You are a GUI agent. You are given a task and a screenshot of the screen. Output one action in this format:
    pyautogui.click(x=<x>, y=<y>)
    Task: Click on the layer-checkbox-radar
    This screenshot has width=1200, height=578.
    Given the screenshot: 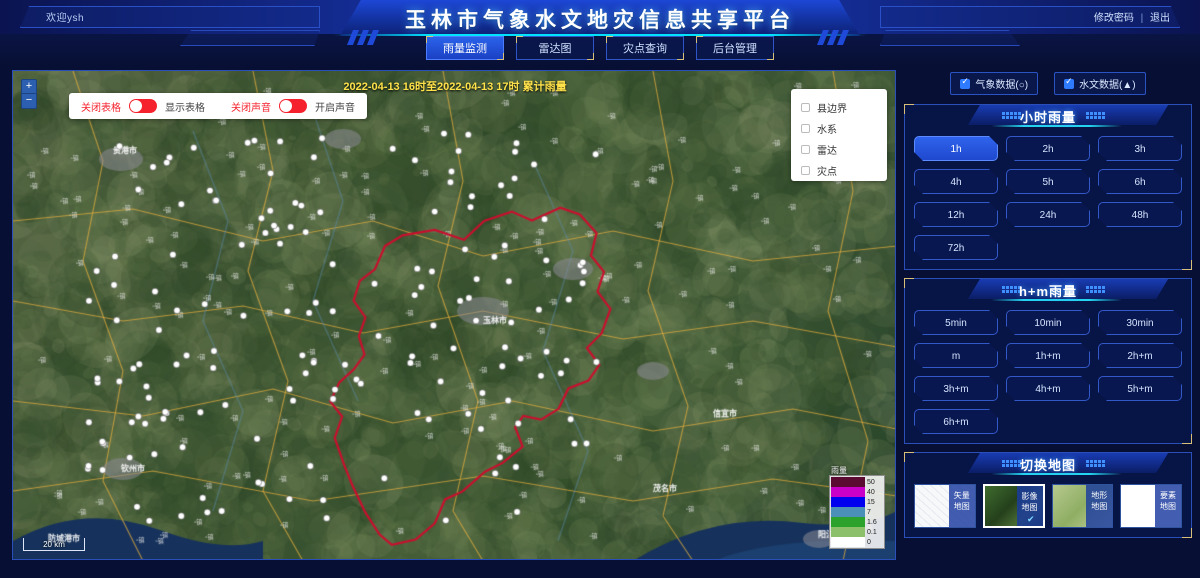 What is the action you would take?
    pyautogui.click(x=805, y=149)
    